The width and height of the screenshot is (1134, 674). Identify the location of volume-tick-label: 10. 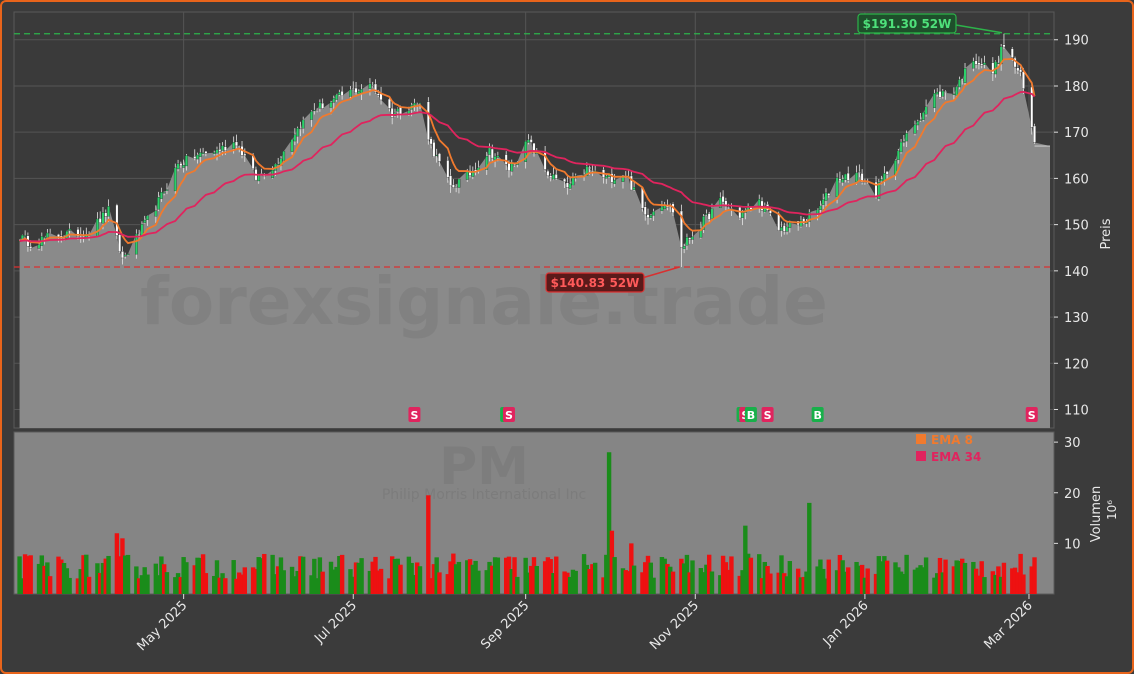
(1072, 544).